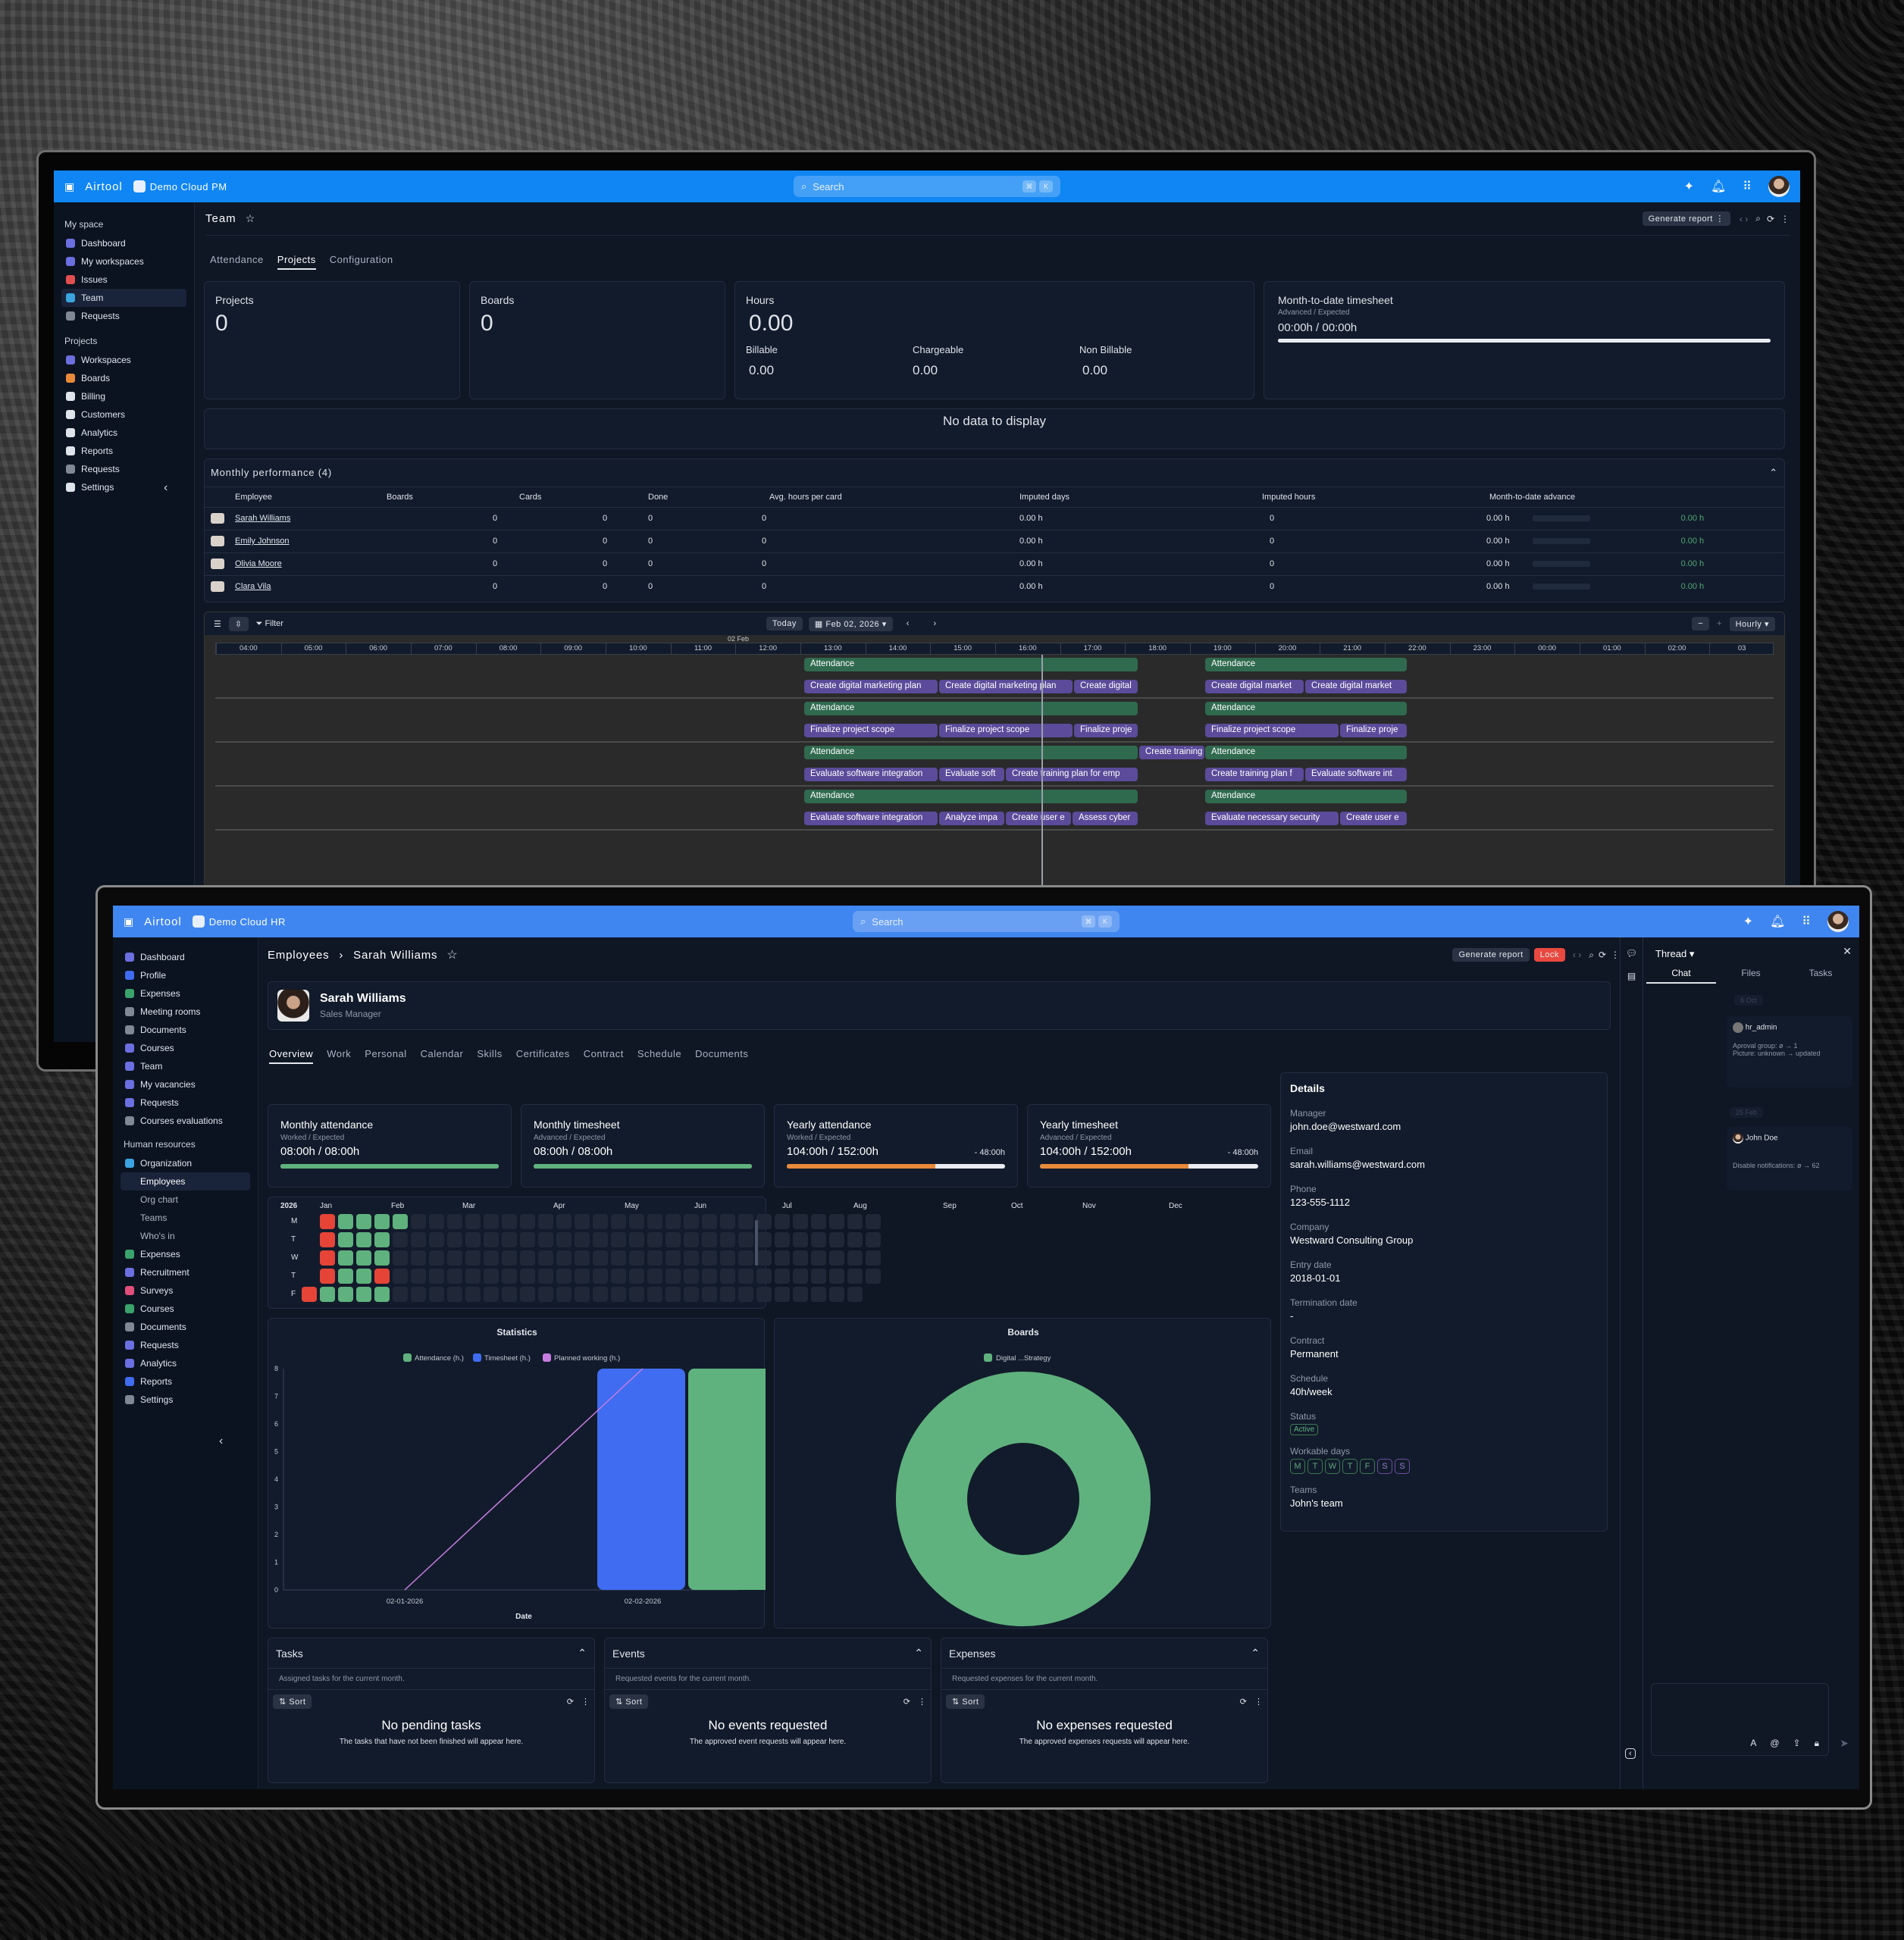  Describe the element at coordinates (908, 623) in the screenshot. I see `prev-icon: ‹` at that location.